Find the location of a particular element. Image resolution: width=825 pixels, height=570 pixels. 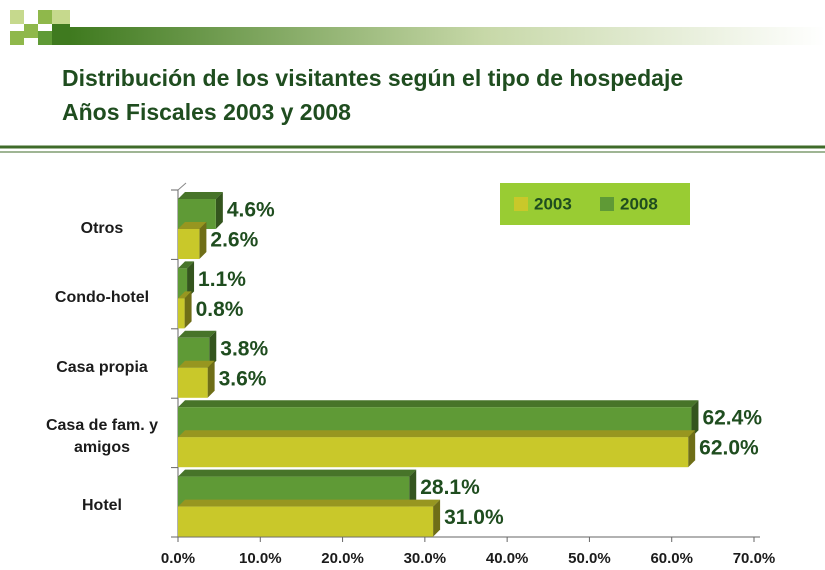

header-decoration is located at coordinates (417, 27).